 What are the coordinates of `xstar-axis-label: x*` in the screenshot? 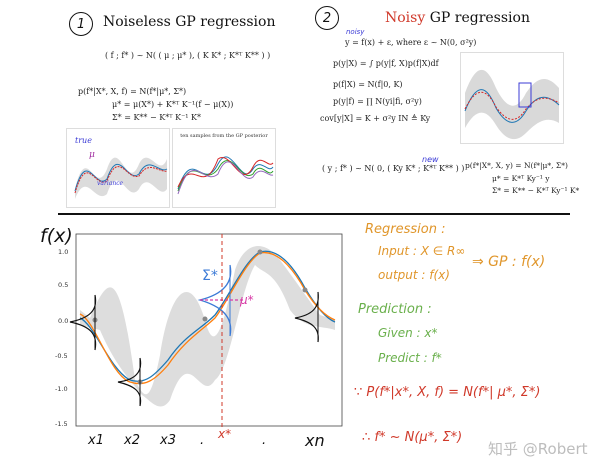 It's located at (225, 434).